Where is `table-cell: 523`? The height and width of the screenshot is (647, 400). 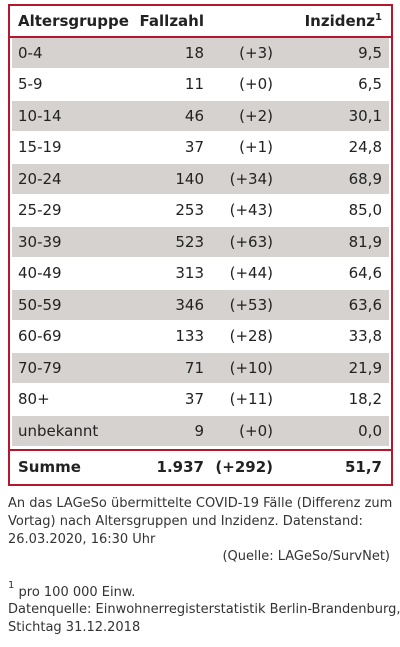 table-cell: 523 is located at coordinates (189, 241).